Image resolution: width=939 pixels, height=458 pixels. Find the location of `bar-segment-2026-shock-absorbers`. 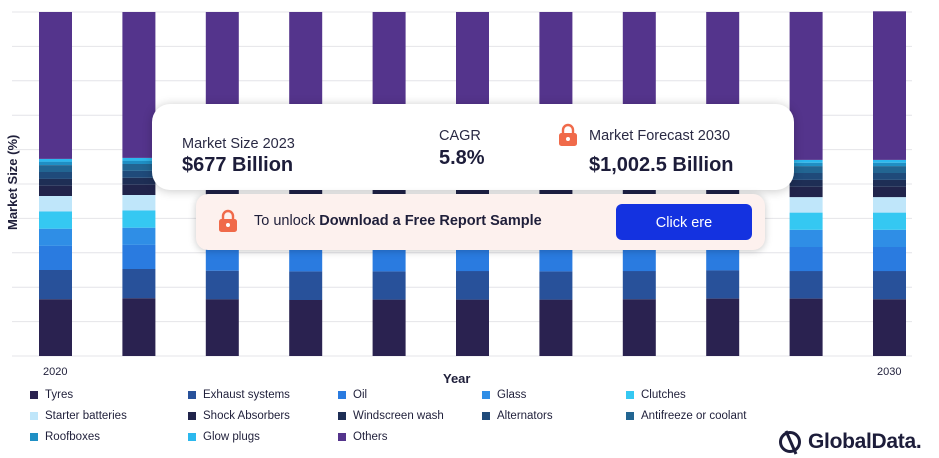

bar-segment-2026-shock-absorbers is located at coordinates (556, 192).